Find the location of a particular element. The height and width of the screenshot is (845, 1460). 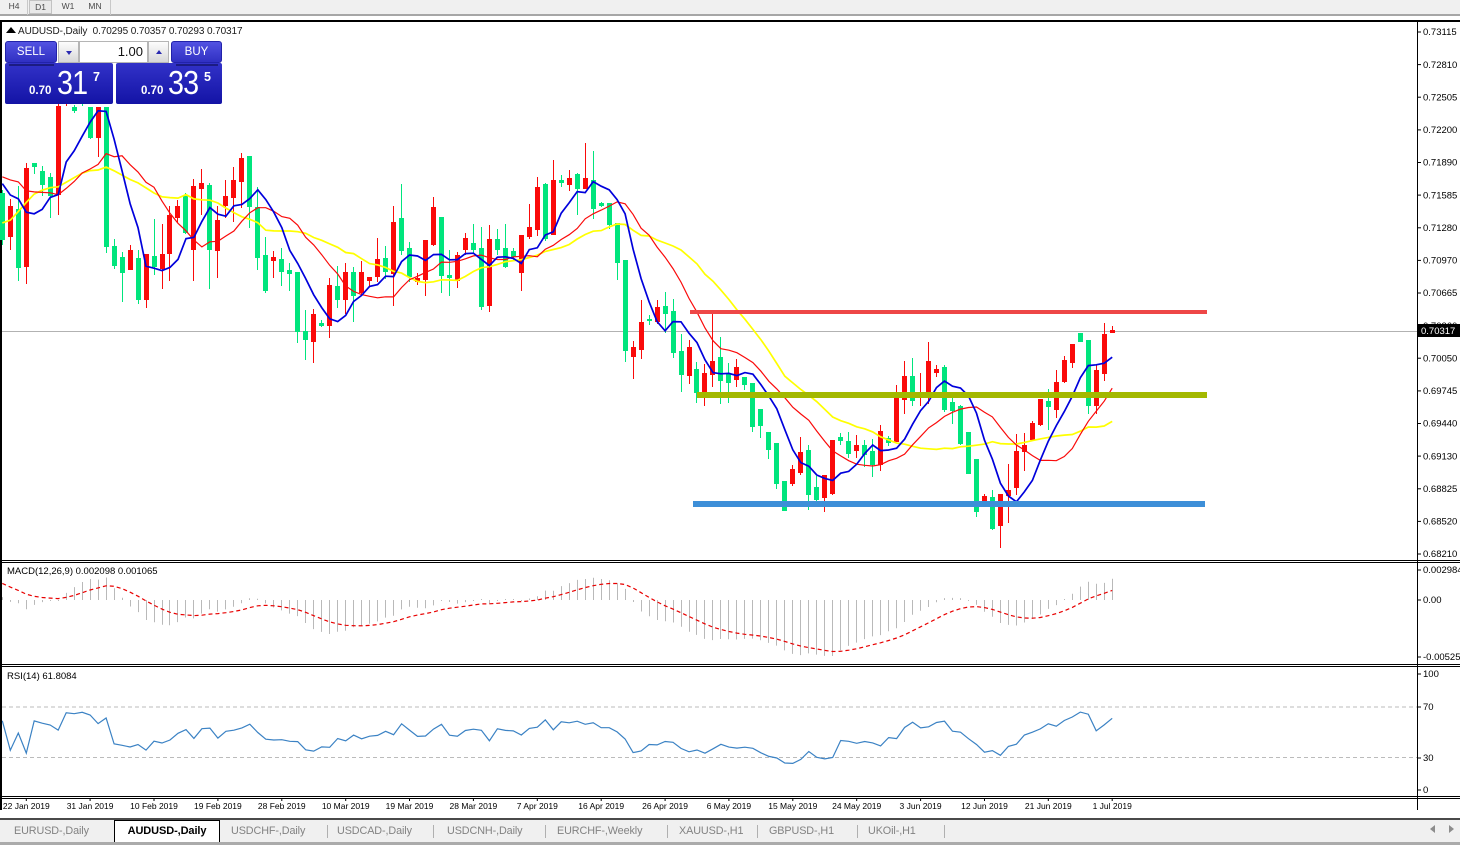

svg-text: 0.71280 is located at coordinates (1440, 228).